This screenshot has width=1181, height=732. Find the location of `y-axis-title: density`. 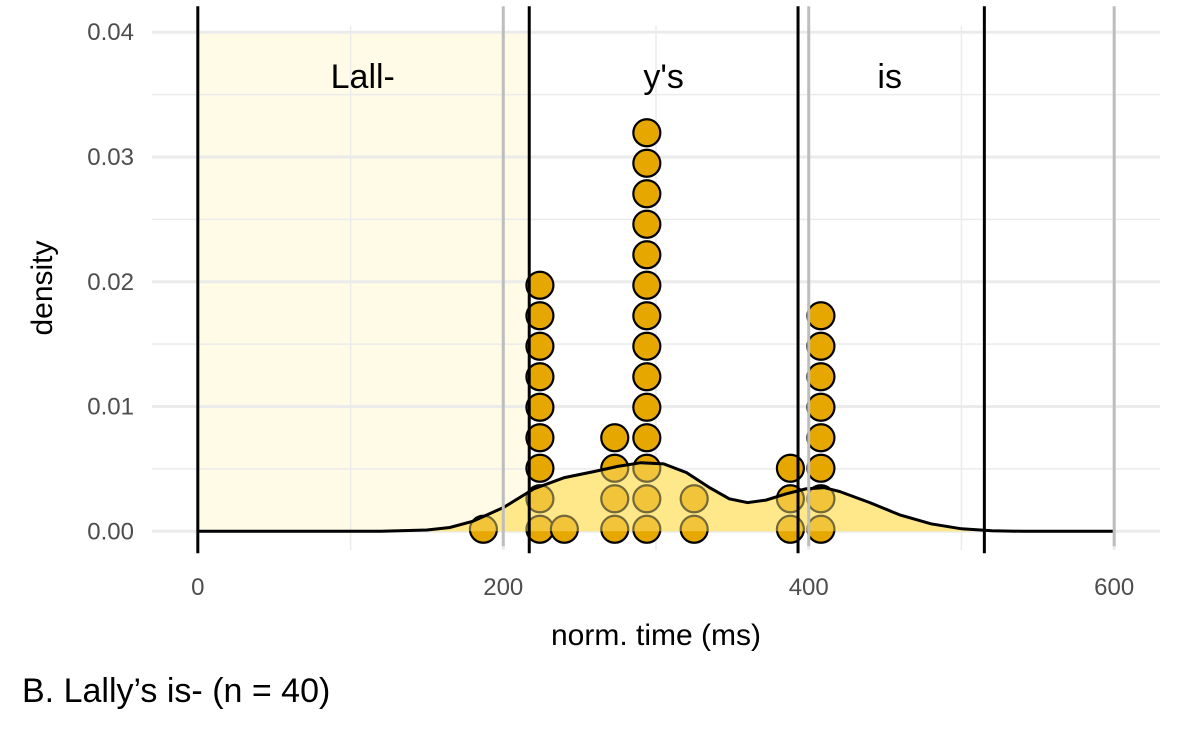

y-axis-title: density is located at coordinates (42, 287).